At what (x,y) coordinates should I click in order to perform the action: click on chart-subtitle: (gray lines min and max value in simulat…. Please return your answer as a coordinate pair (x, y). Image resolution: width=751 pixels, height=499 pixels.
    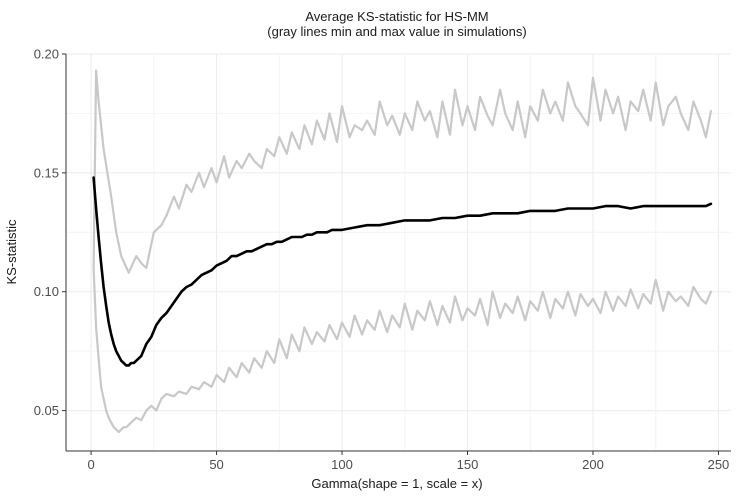
    Looking at the image, I should click on (396, 31).